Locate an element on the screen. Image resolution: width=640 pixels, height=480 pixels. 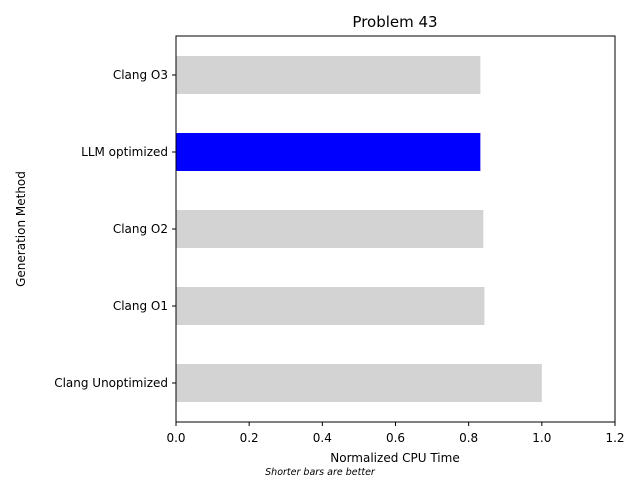
x-tick-label: 1.0 is located at coordinates (541, 438).